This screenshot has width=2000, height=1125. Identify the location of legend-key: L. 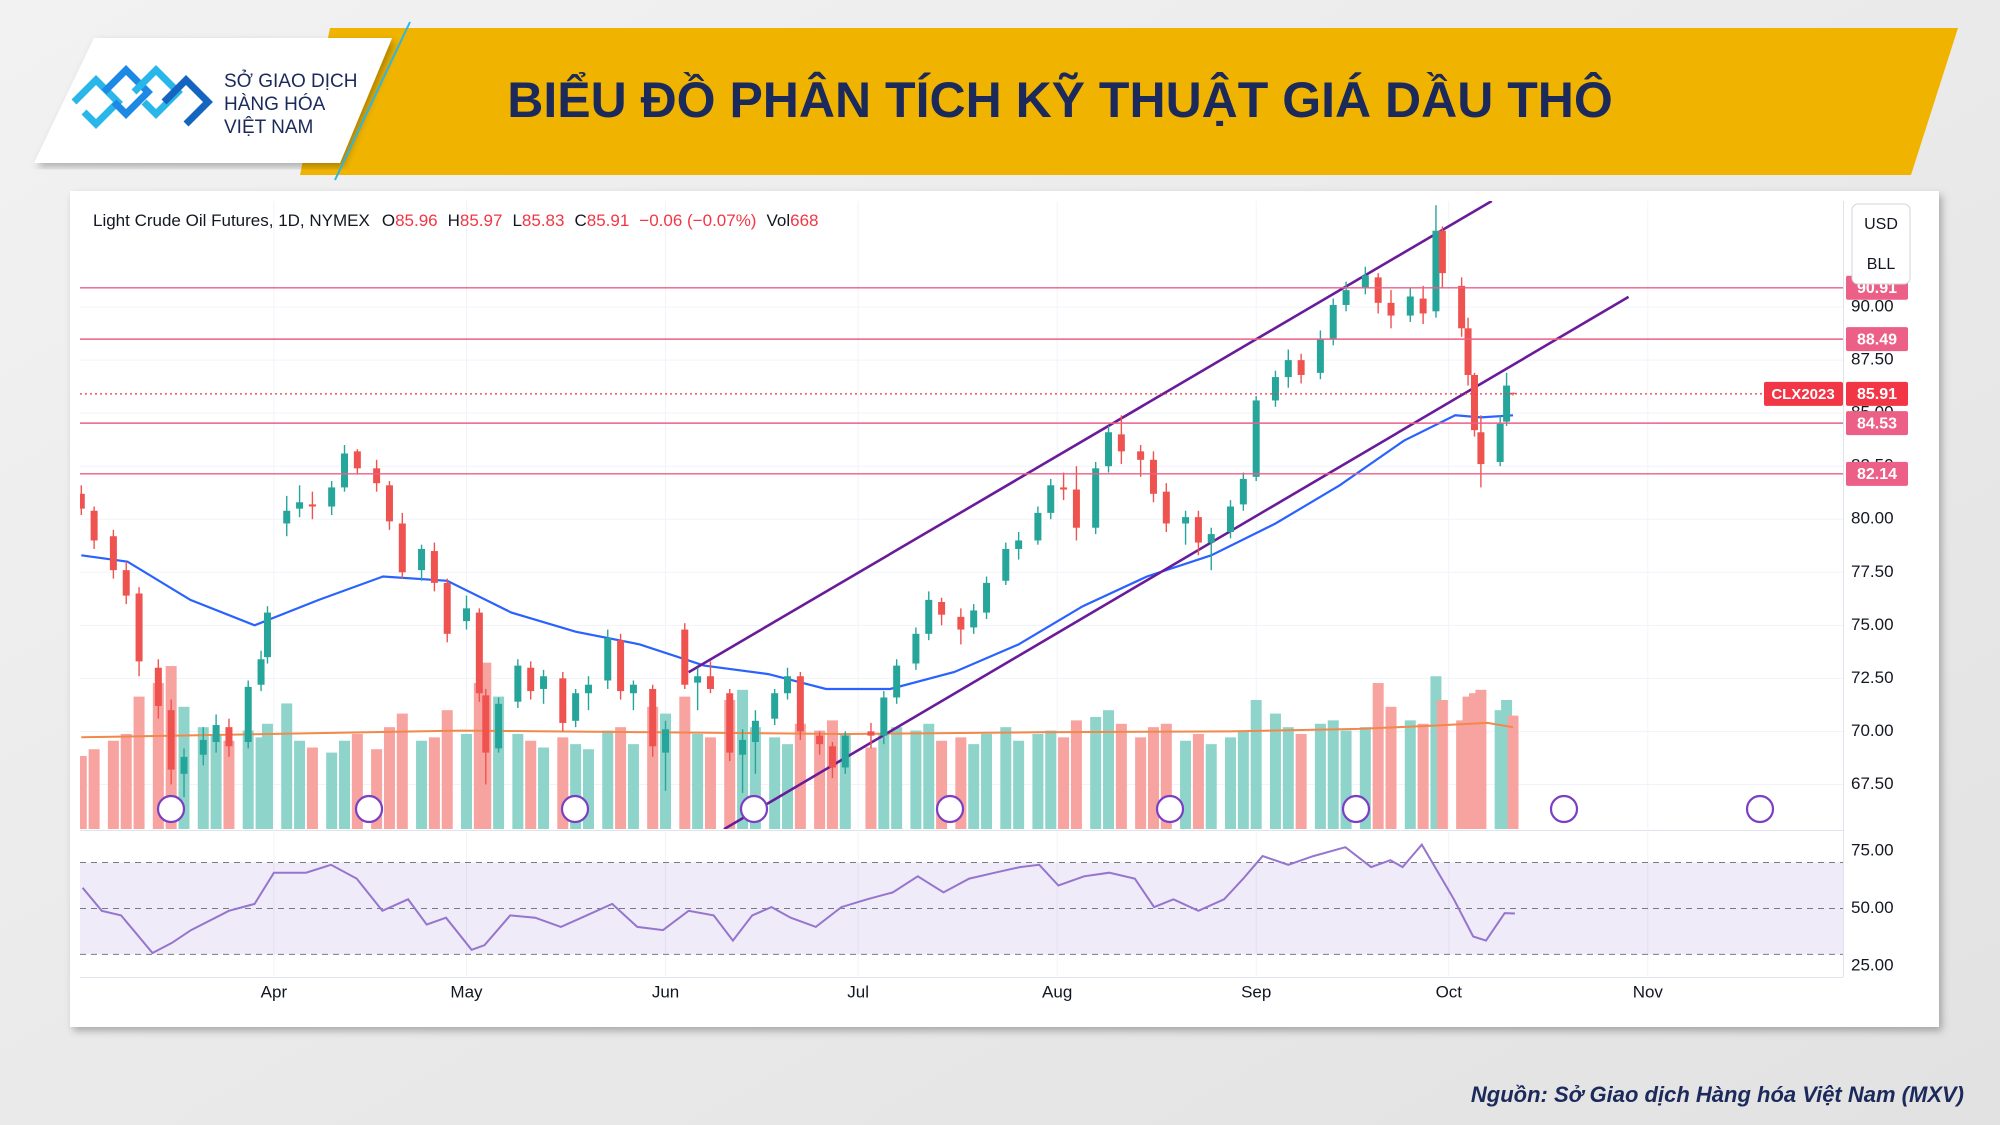
(516, 220).